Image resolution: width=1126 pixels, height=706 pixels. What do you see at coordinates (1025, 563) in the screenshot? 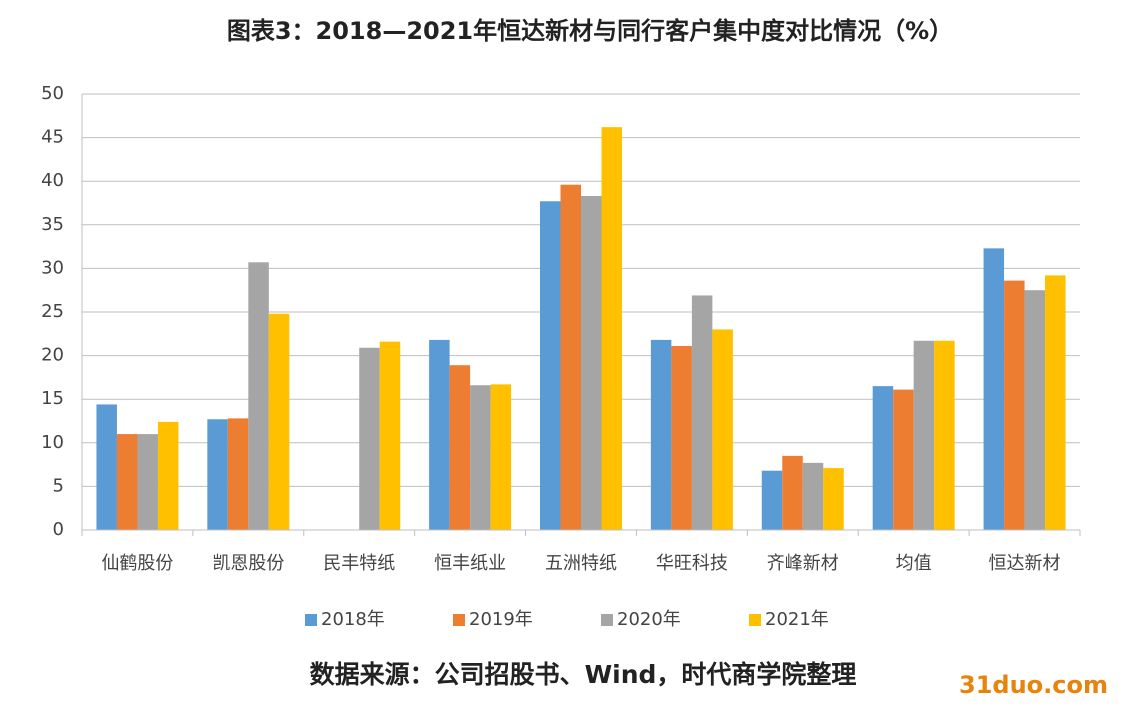
I see `x-tick-label: 恒达新材` at bounding box center [1025, 563].